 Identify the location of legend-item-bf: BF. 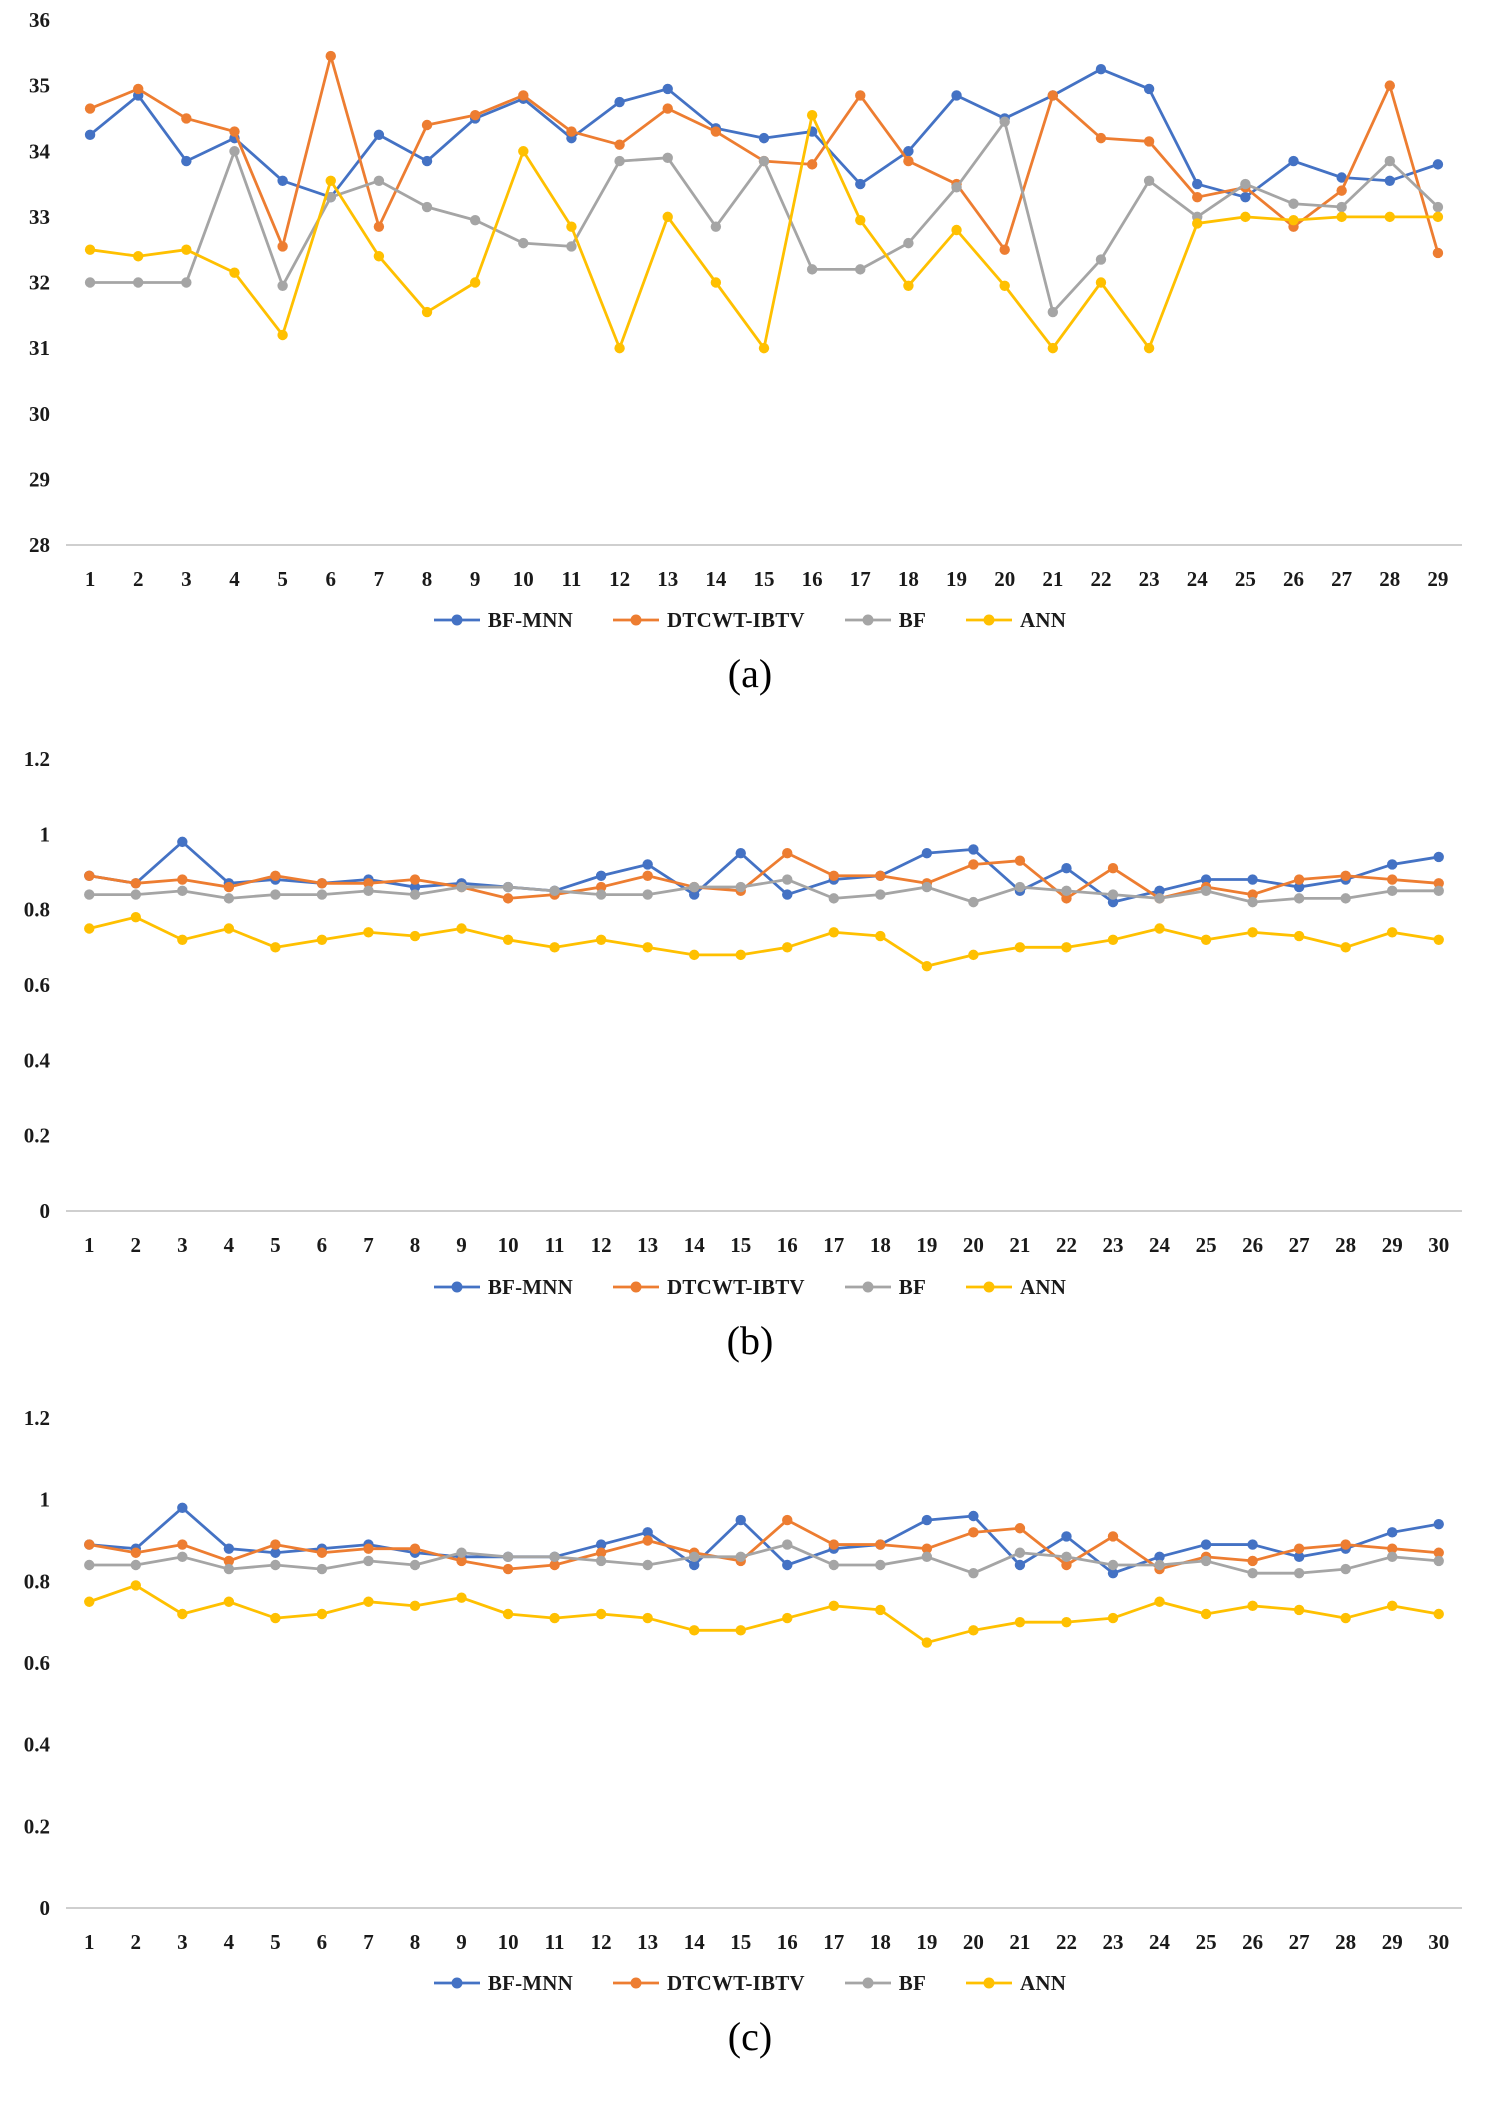
(885, 620).